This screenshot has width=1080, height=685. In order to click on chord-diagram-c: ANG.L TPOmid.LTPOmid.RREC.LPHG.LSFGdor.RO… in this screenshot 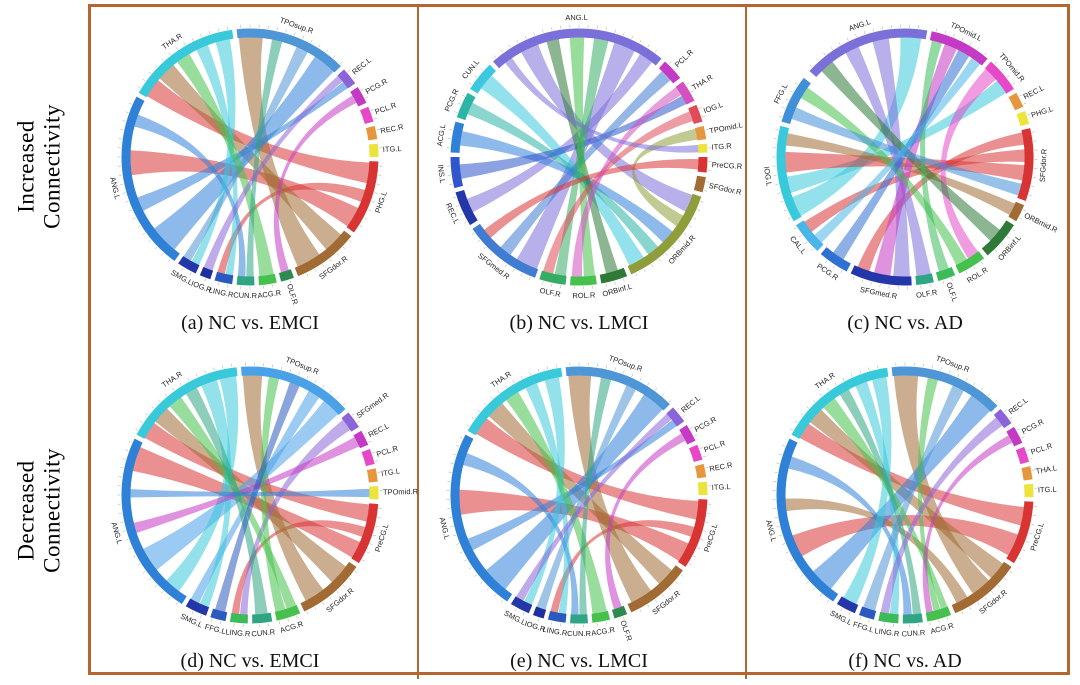, I will do `click(910, 160)`.